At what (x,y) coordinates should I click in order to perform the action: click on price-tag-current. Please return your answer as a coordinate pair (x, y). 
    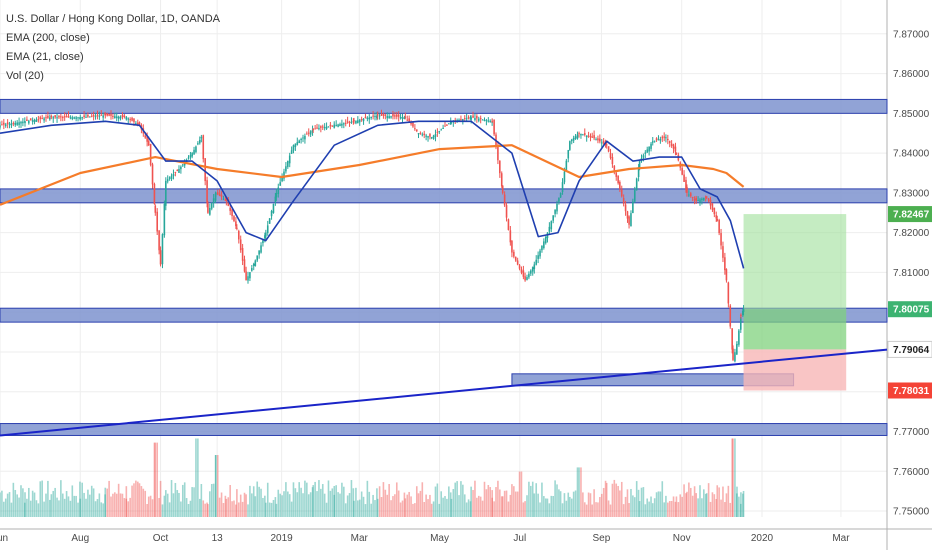
    Looking at the image, I should click on (910, 309).